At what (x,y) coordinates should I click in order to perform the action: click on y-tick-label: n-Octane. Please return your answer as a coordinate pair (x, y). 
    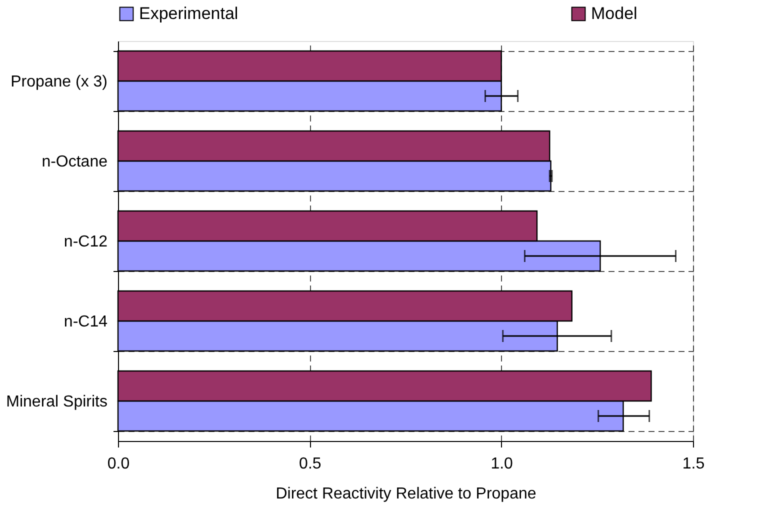
    Looking at the image, I should click on (75, 162).